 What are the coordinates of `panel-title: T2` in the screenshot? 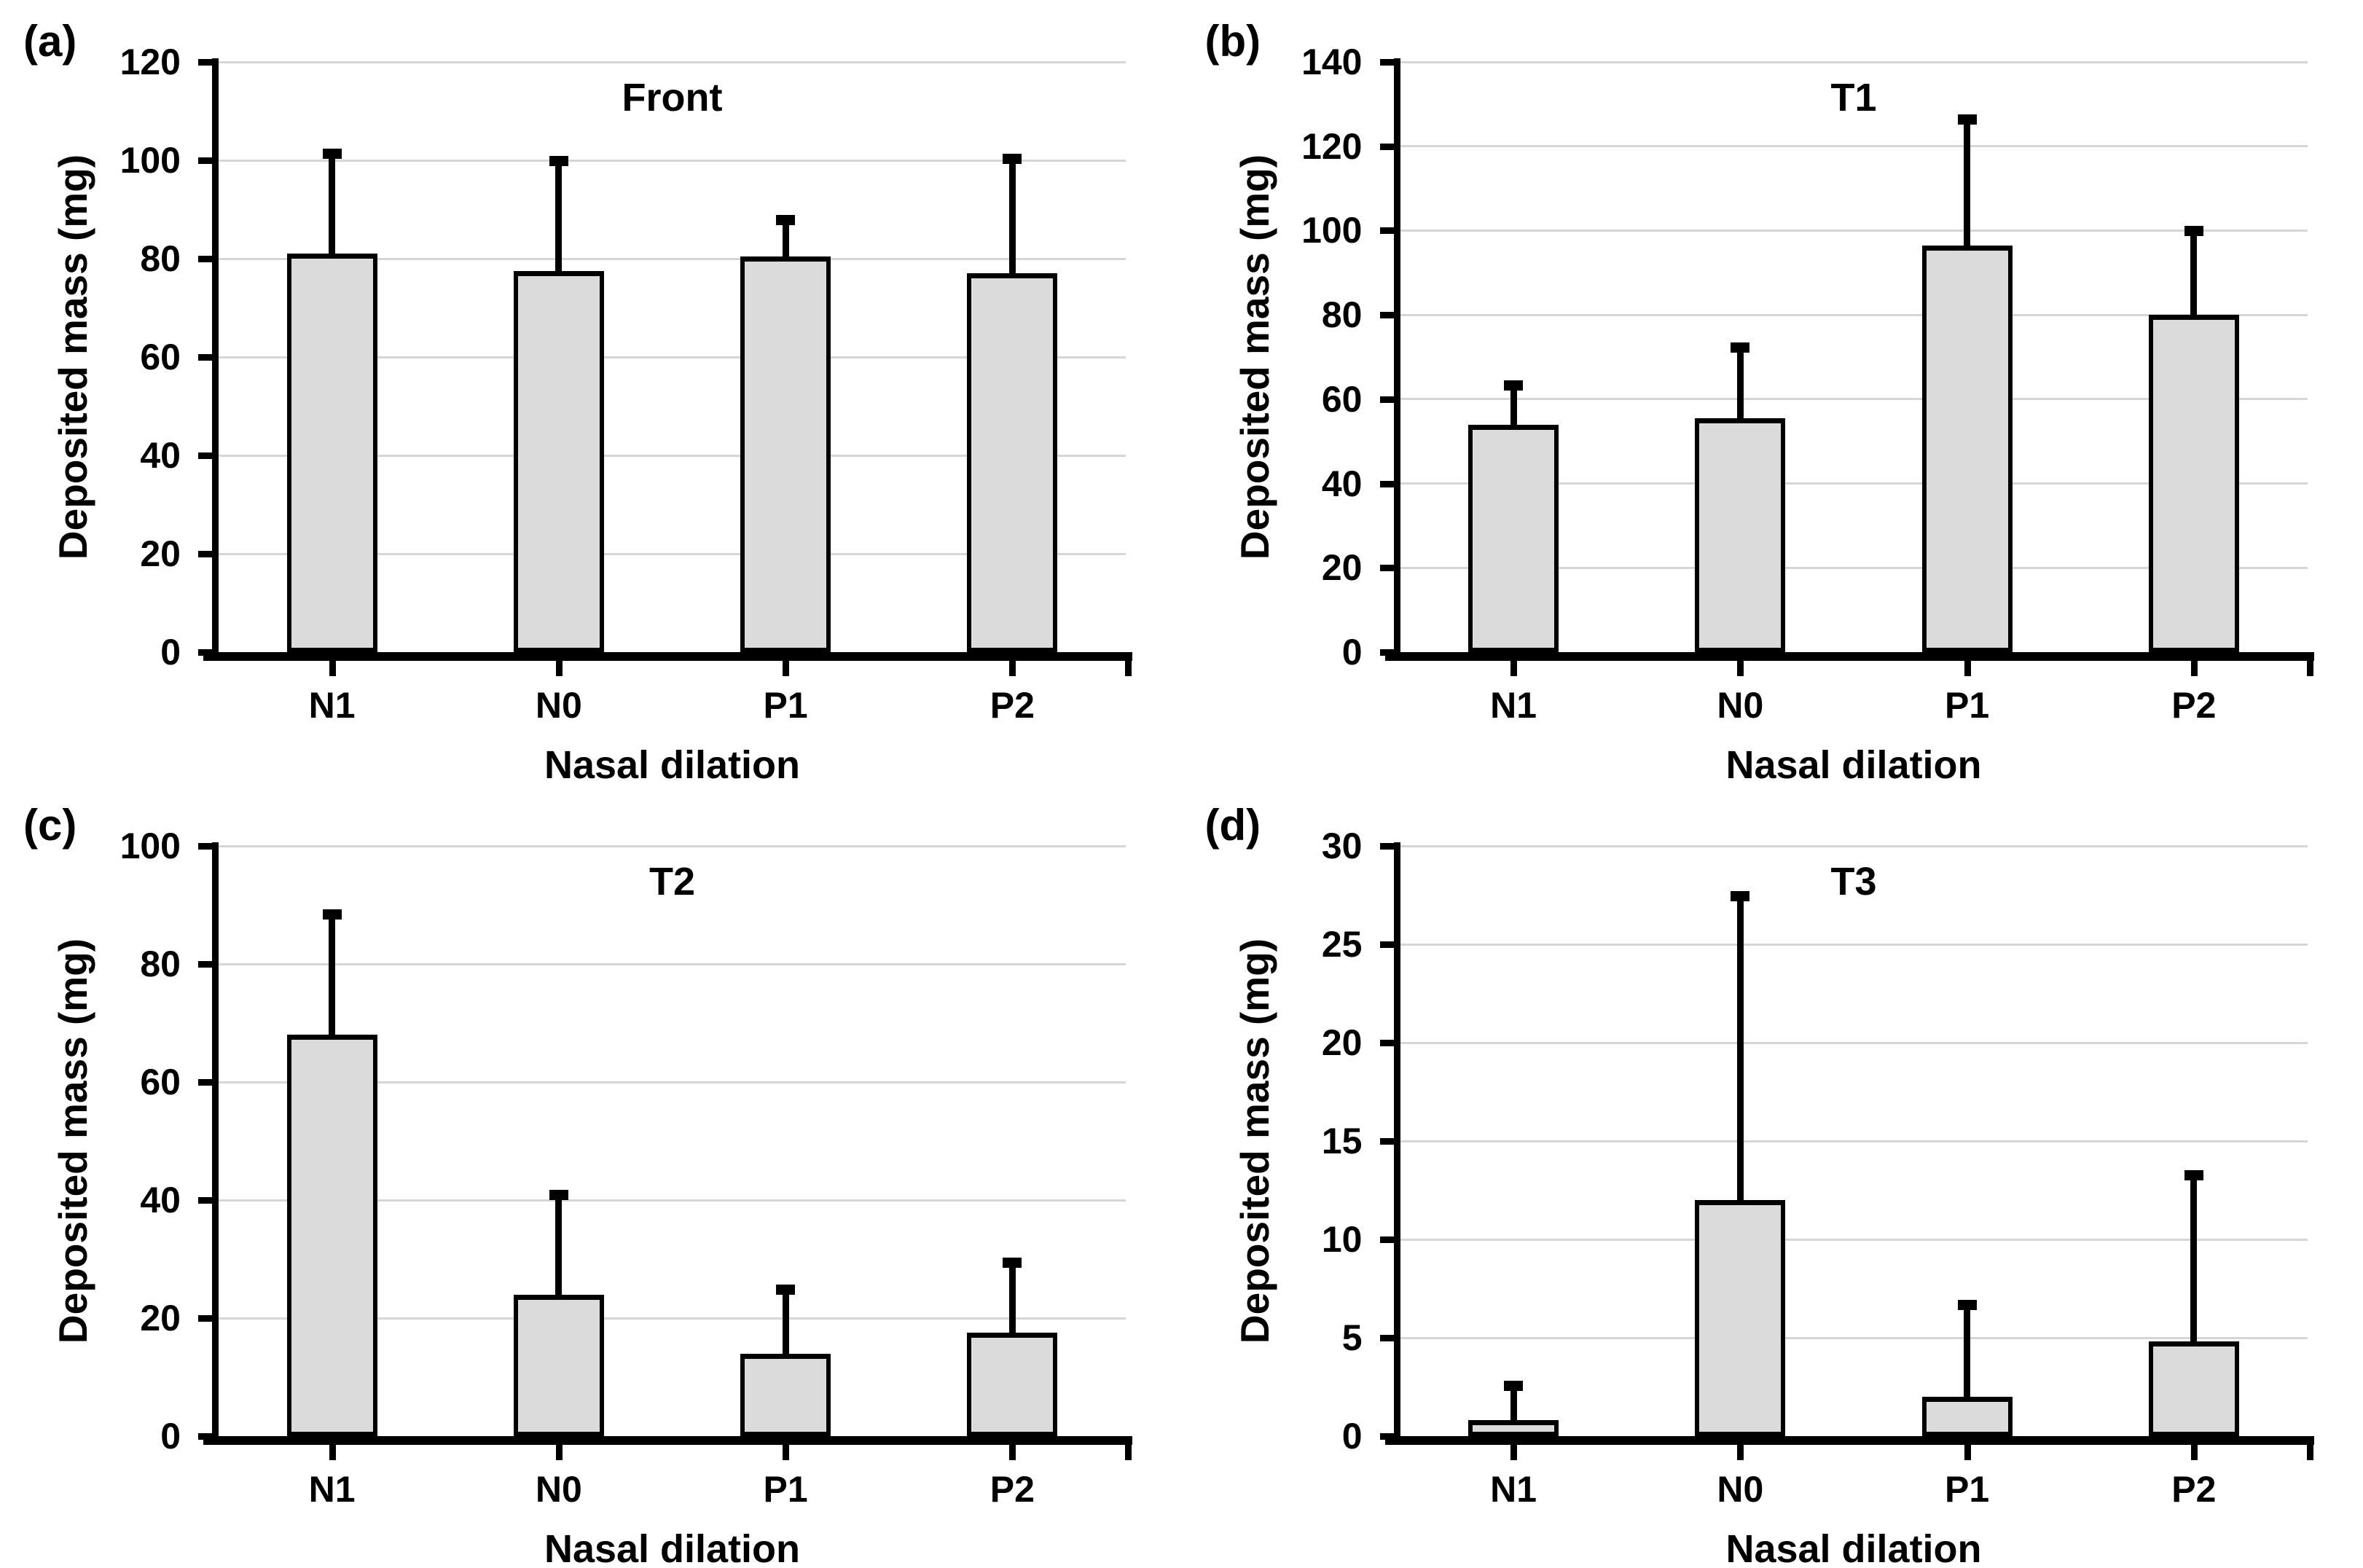 It's located at (672, 881).